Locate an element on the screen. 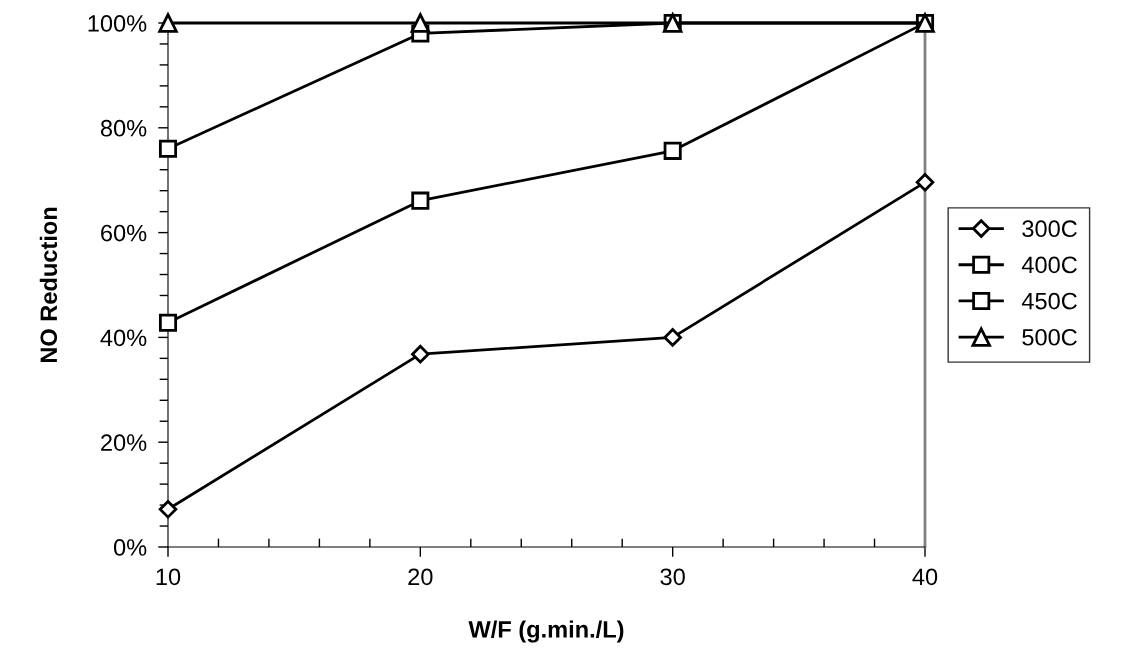 This screenshot has height=671, width=1144. y-axis-title: NO Reduction is located at coordinates (48, 285).